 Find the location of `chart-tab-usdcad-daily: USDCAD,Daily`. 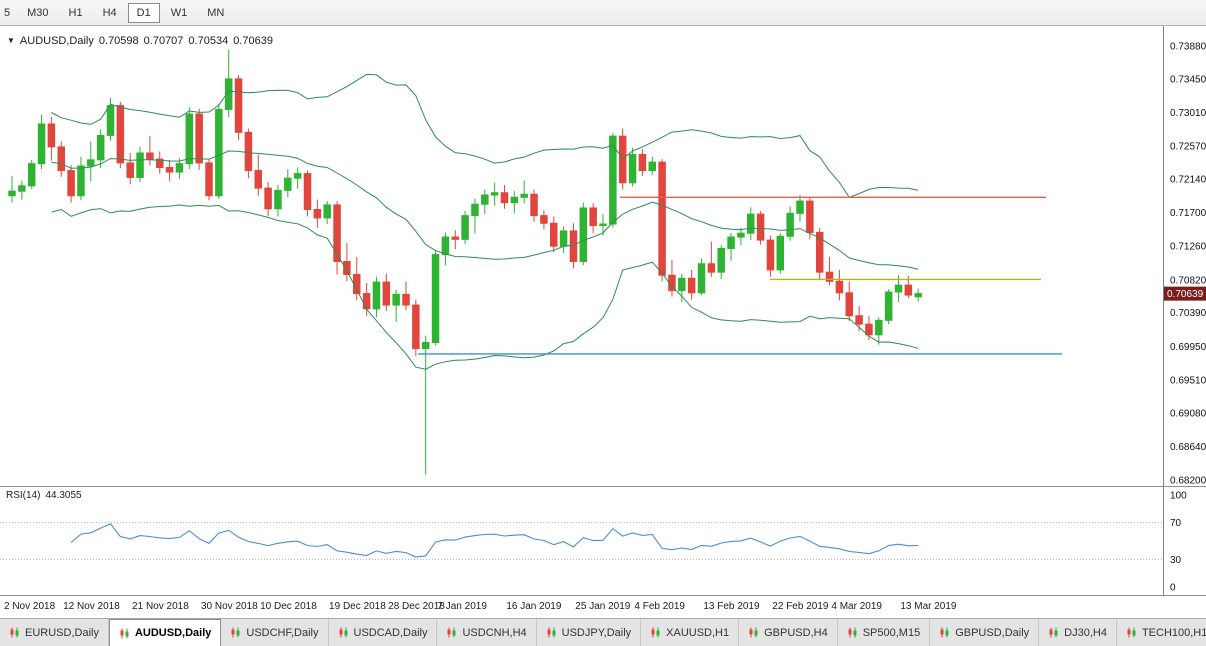

chart-tab-usdcad-daily: USDCAD,Daily is located at coordinates (383, 632).